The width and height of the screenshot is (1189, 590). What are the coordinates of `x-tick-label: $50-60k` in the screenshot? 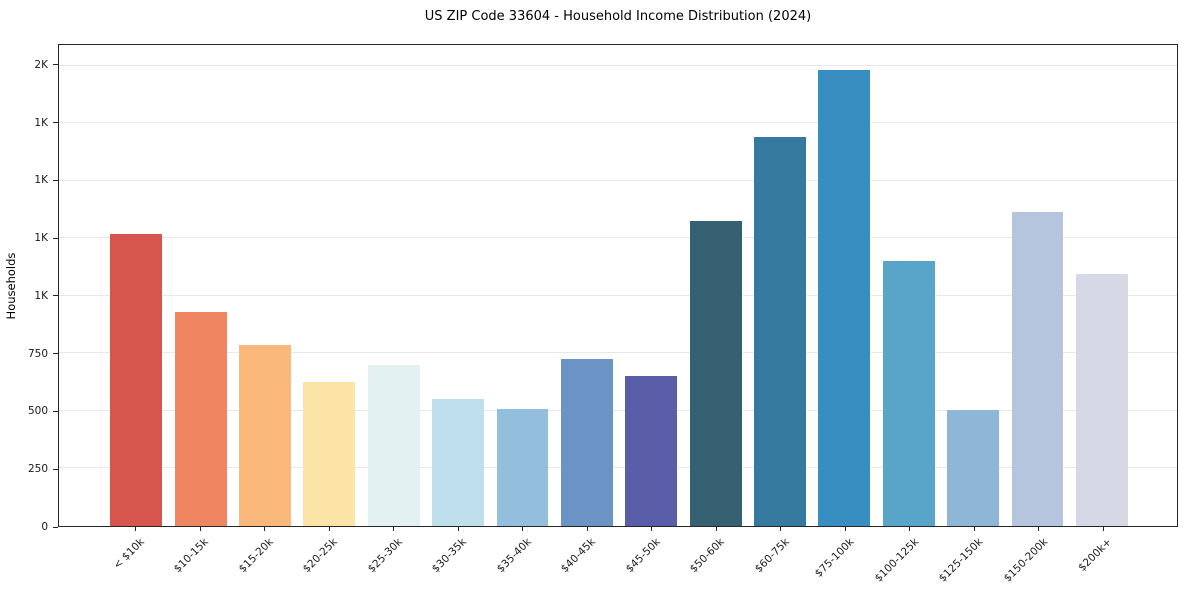 It's located at (708, 556).